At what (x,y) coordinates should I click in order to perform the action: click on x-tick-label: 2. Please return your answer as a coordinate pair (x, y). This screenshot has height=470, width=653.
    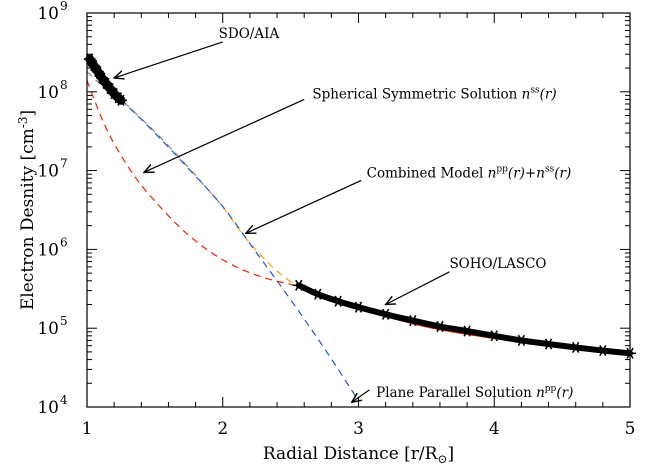
    Looking at the image, I should click on (222, 429).